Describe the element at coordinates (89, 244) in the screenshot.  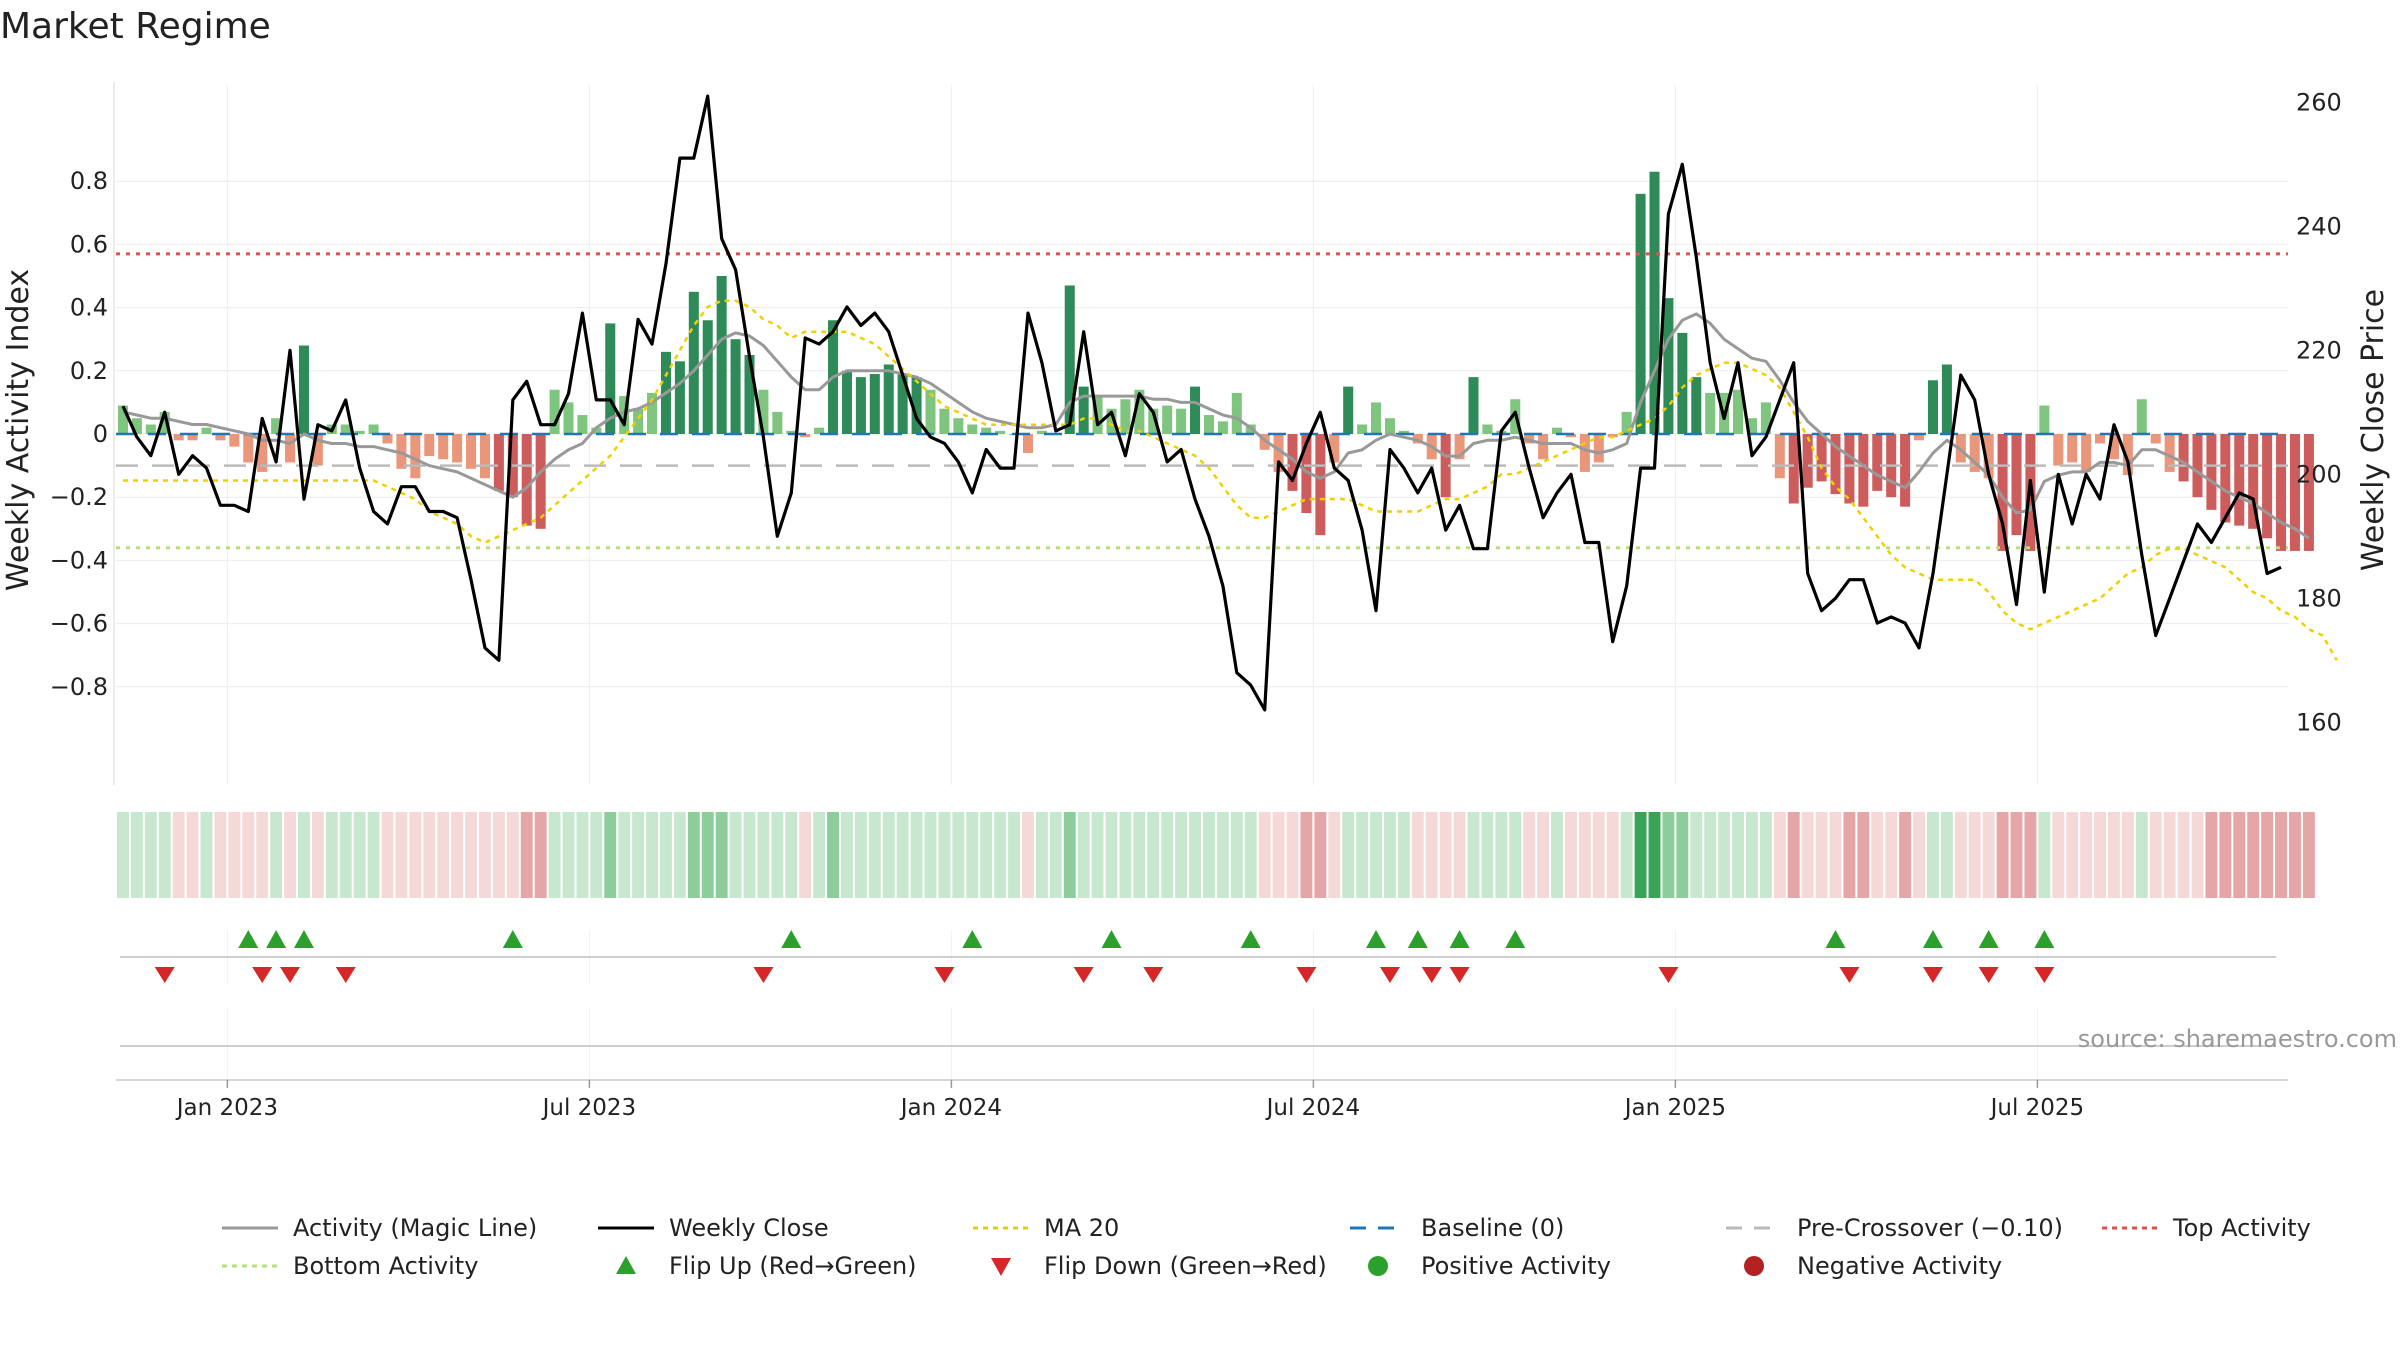
I see `y-tick-left: 0.6` at that location.